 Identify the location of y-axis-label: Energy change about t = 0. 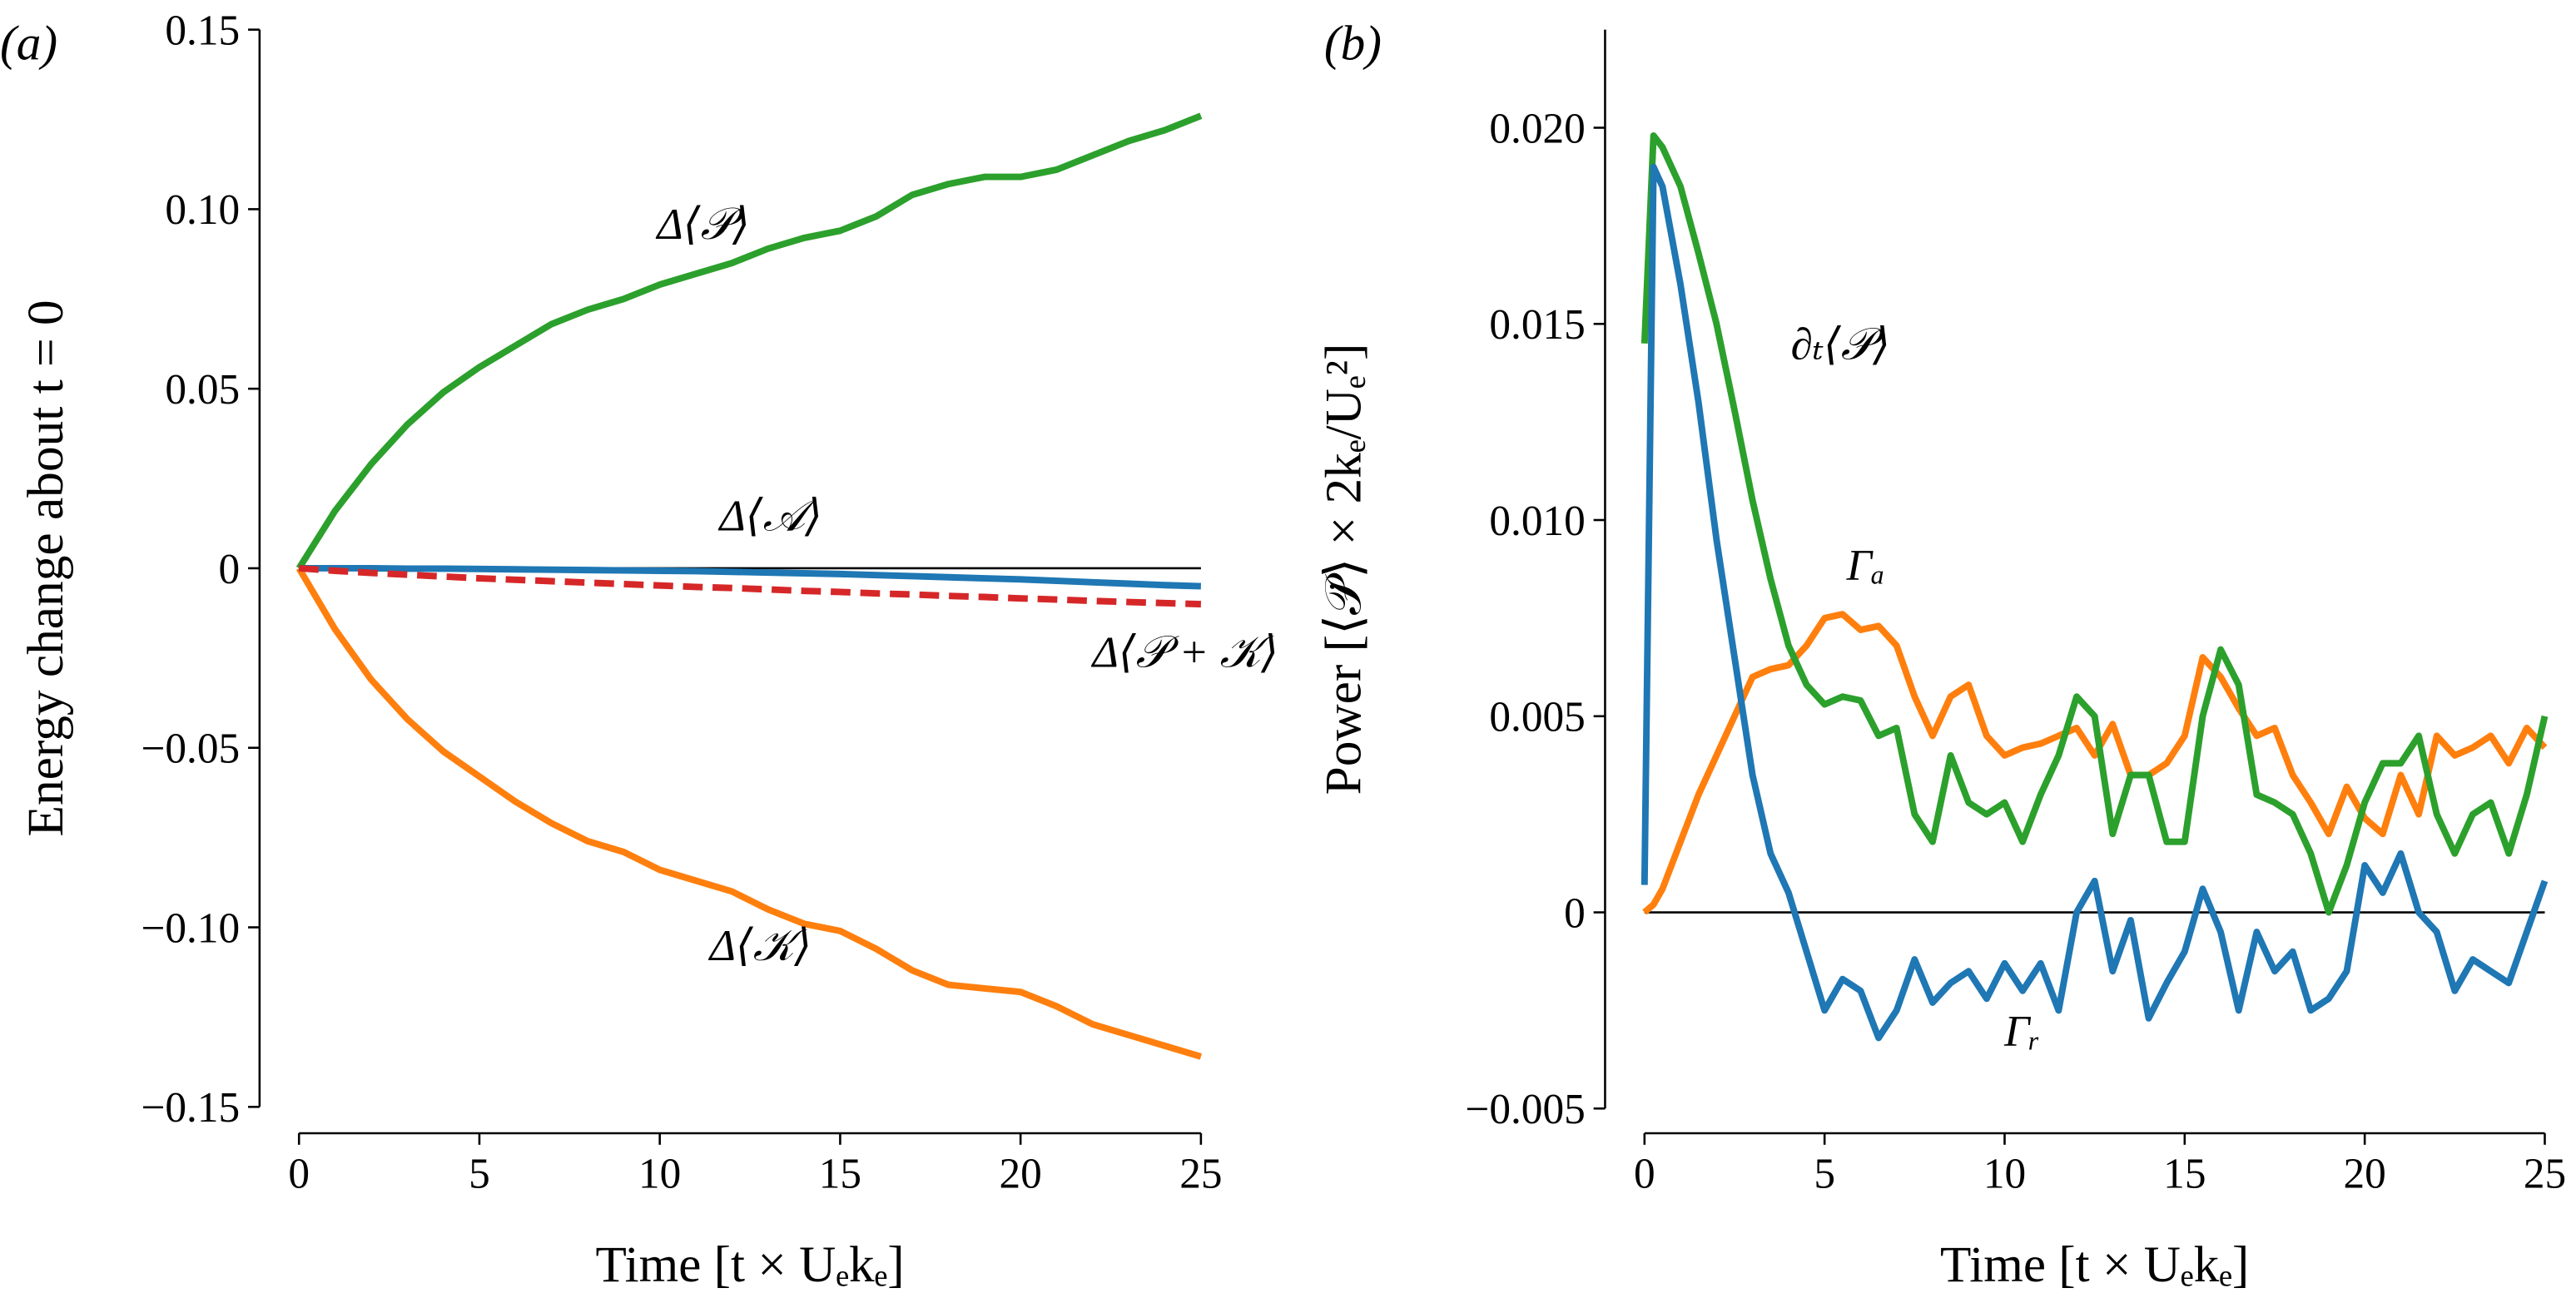
(45, 568).